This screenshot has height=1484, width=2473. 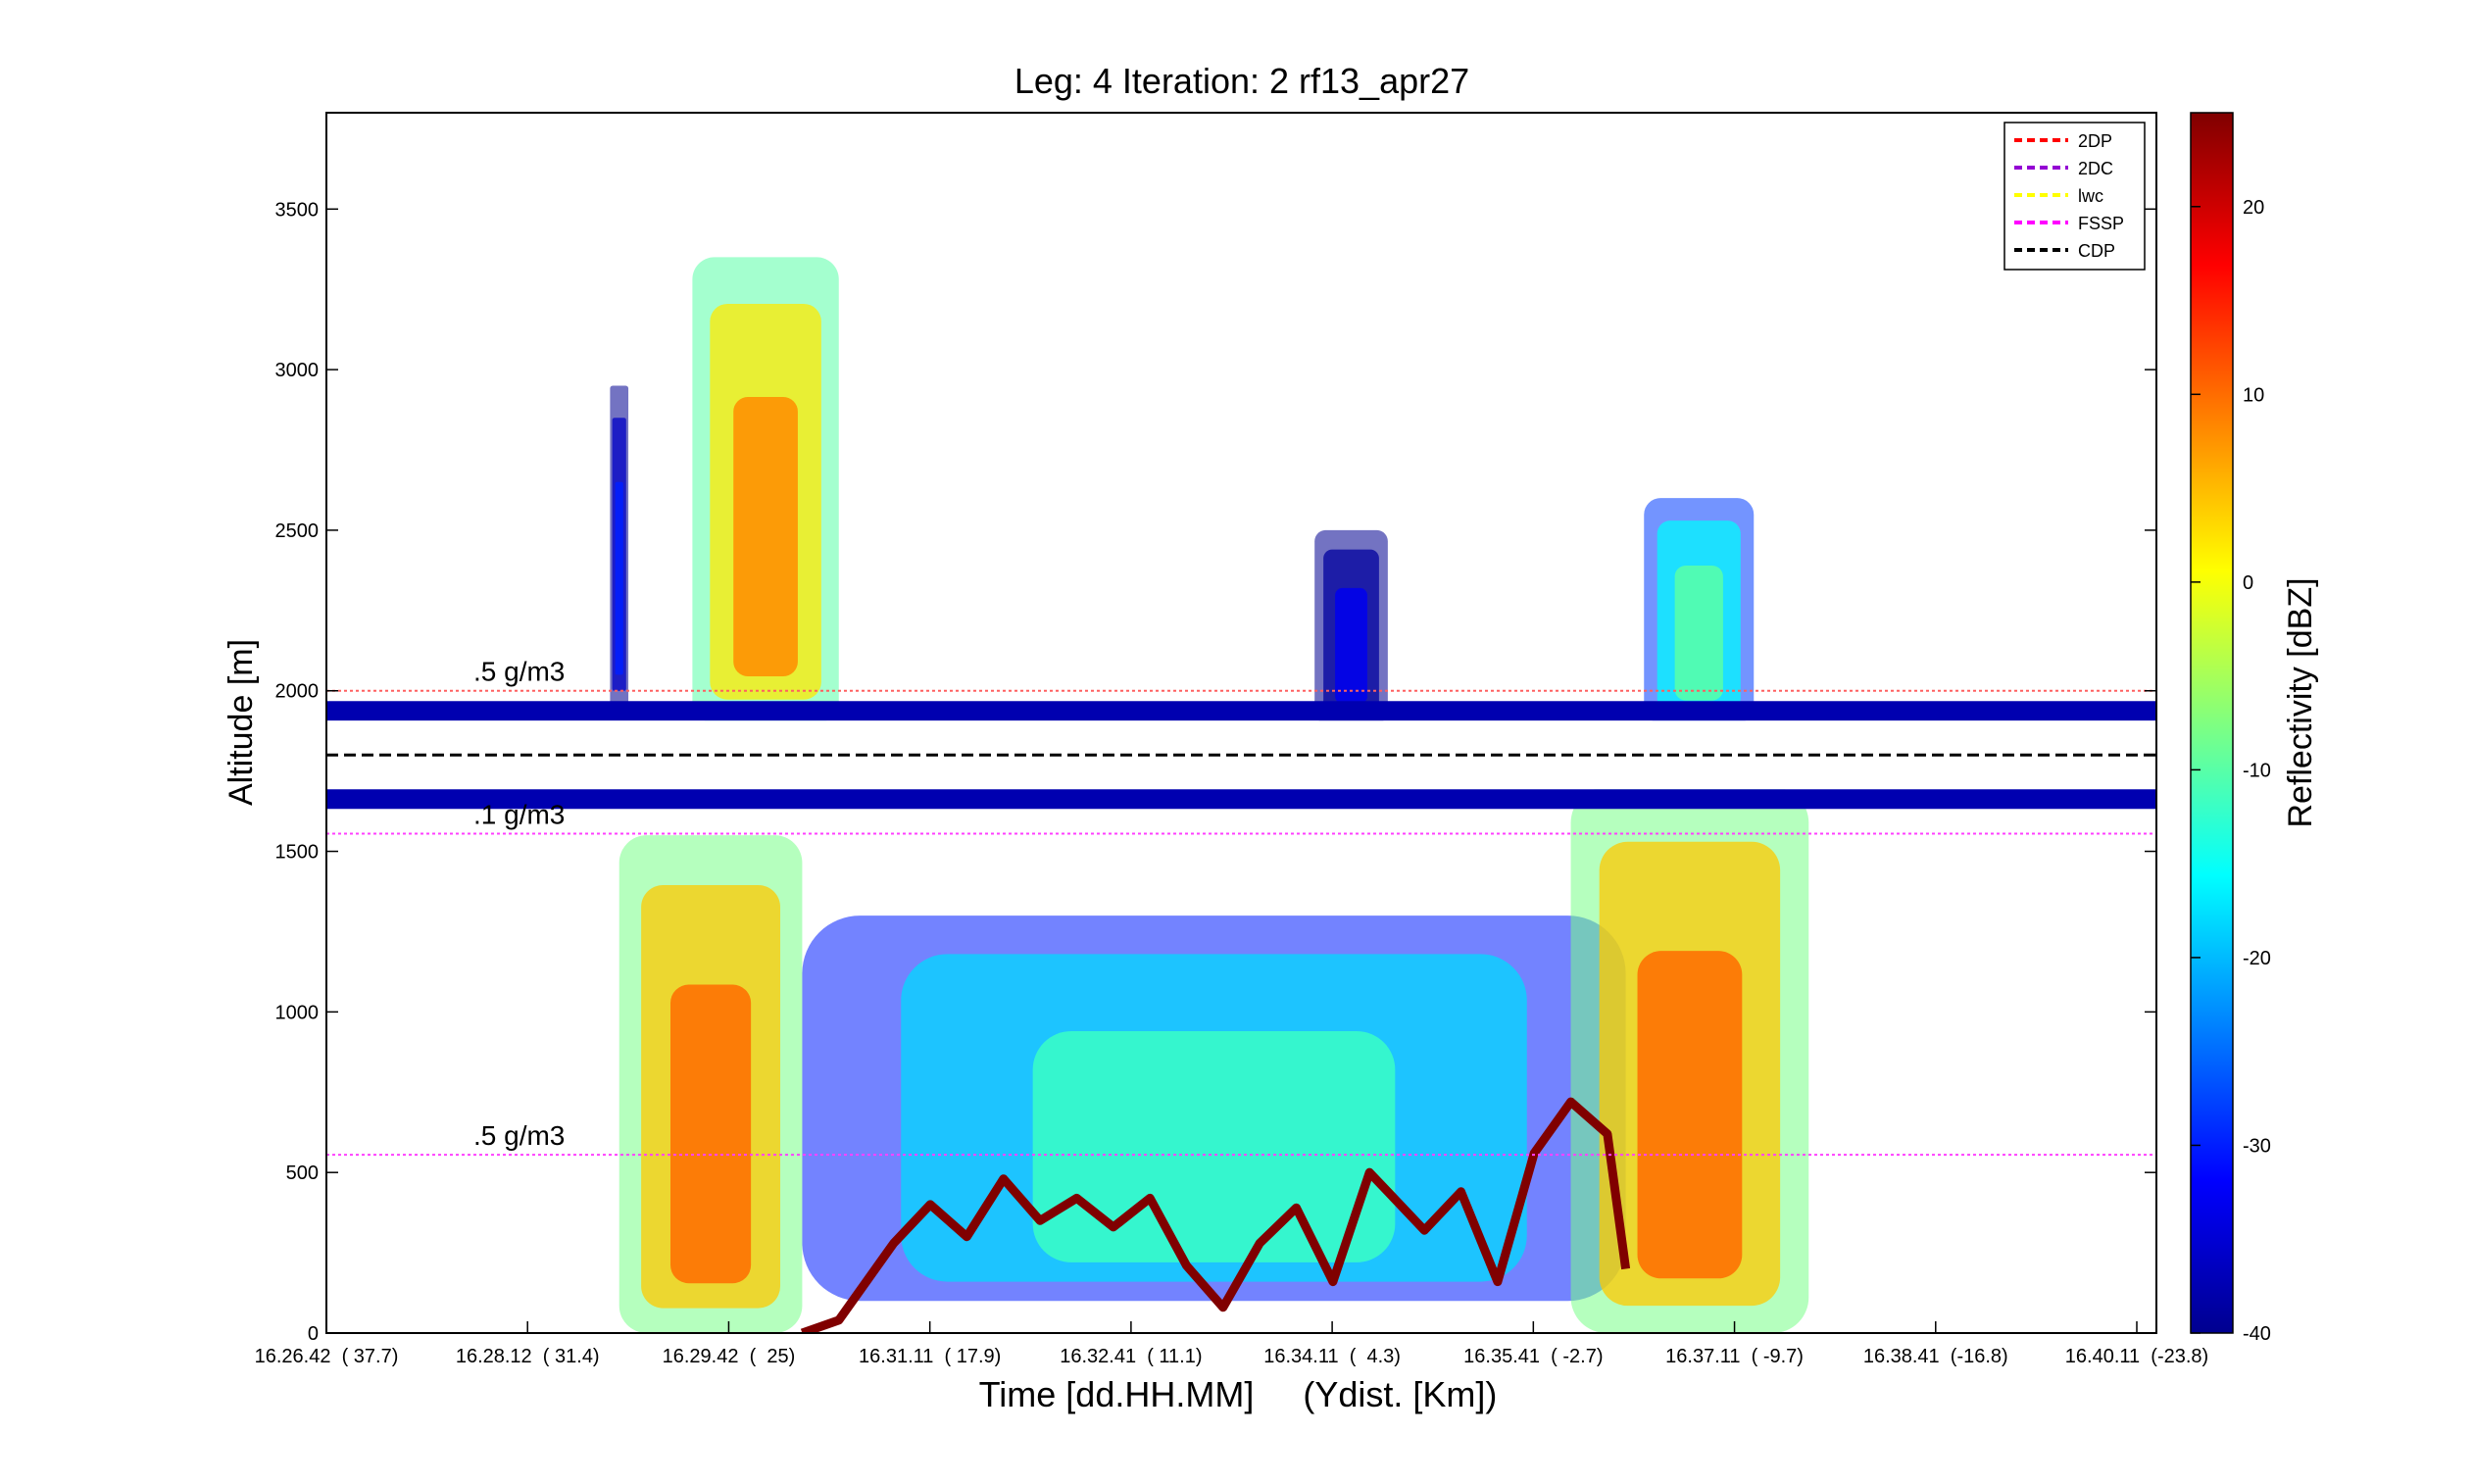 I want to click on colorbar: -40 -30 -20 -10 0 10 20 Reflectivity [dBZ], so click(x=2254, y=728).